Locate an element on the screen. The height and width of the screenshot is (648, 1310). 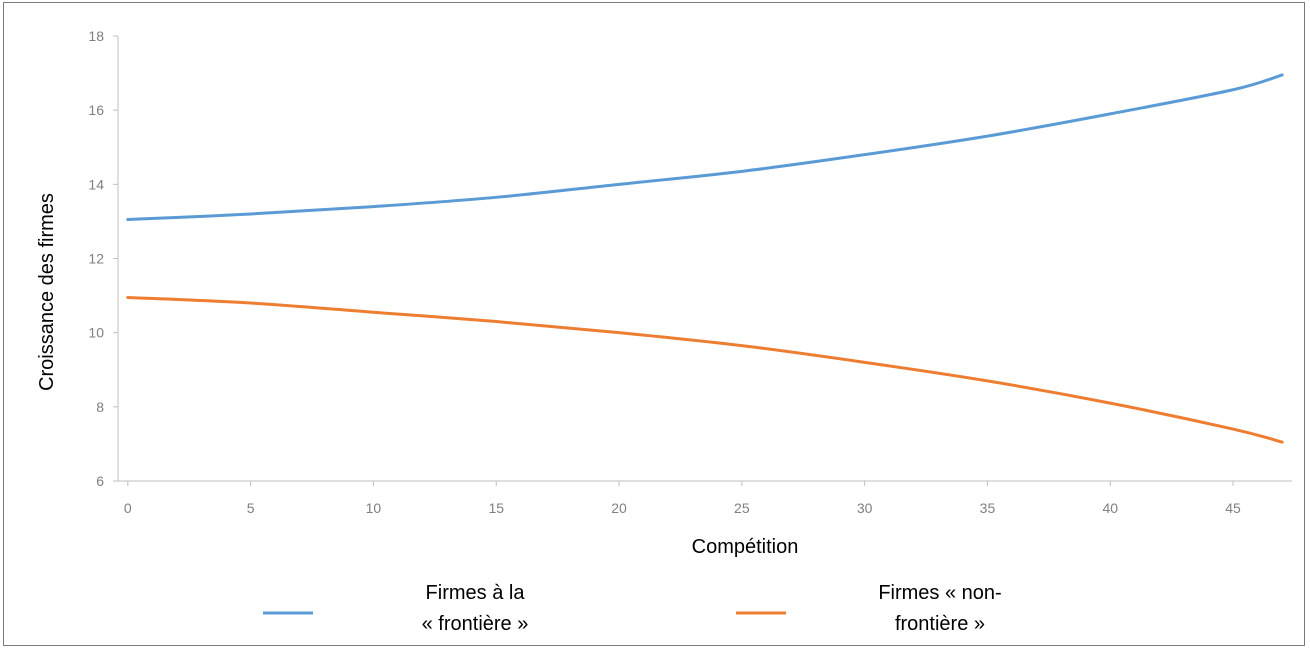
x-tick-label: 20 is located at coordinates (619, 508).